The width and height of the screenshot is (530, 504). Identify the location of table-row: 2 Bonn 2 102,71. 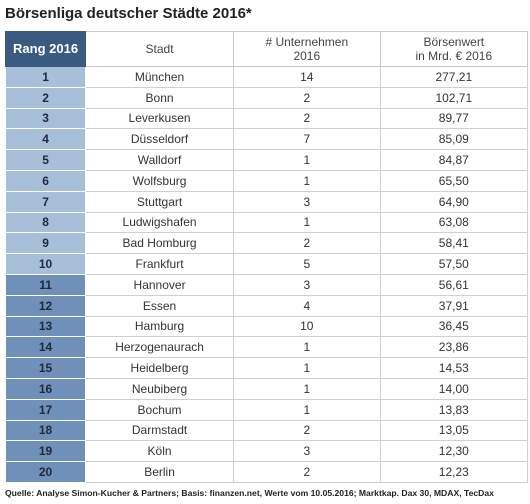
(266, 97).